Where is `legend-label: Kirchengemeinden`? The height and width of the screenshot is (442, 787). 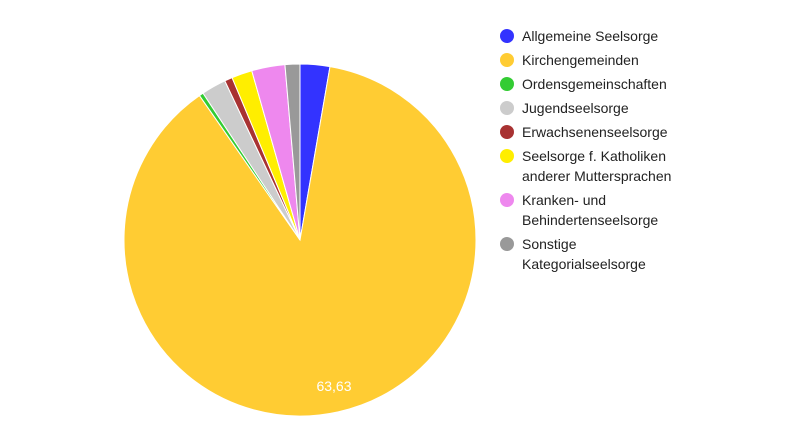 legend-label: Kirchengemeinden is located at coordinates (580, 60).